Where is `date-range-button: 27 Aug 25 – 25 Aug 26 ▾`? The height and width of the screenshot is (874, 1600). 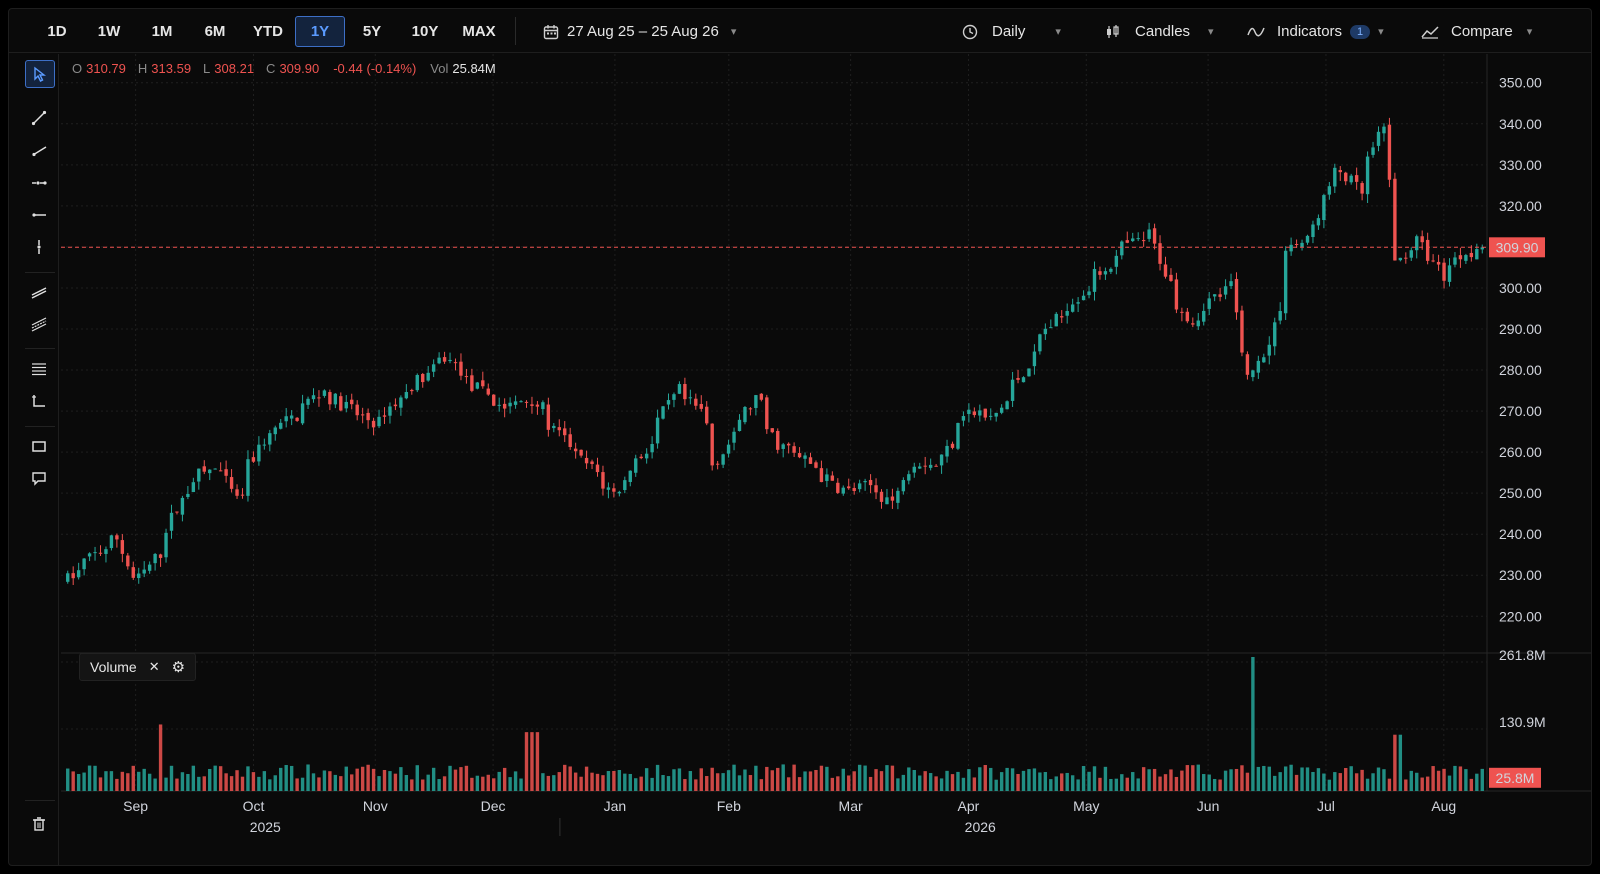
date-range-button: 27 Aug 25 – 25 Aug 26 ▾ is located at coordinates (639, 31).